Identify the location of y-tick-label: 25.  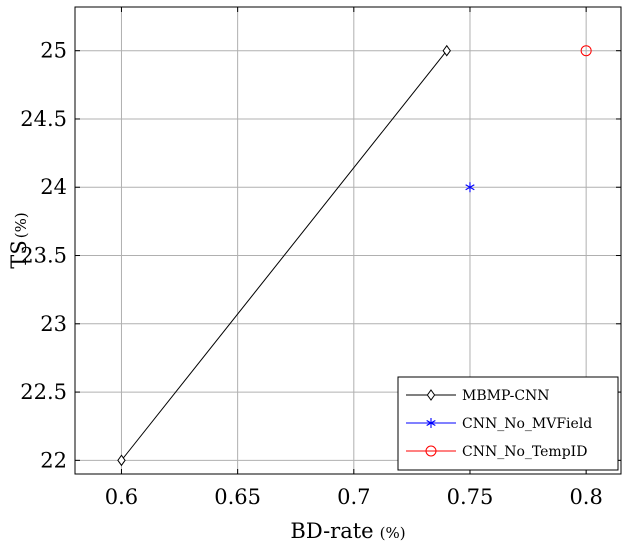
(53, 51).